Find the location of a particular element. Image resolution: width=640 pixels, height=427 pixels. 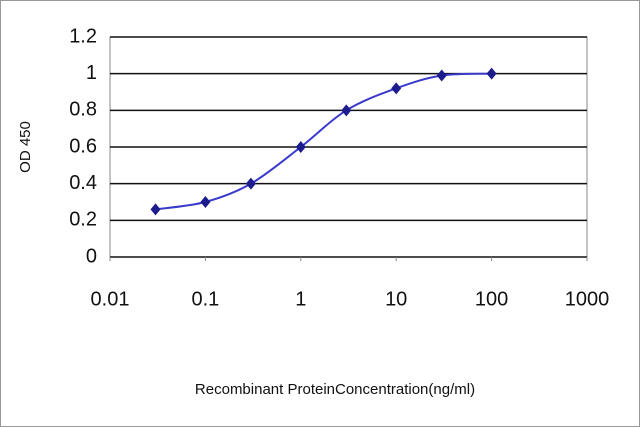

y-tick-label: 0 is located at coordinates (91, 256).